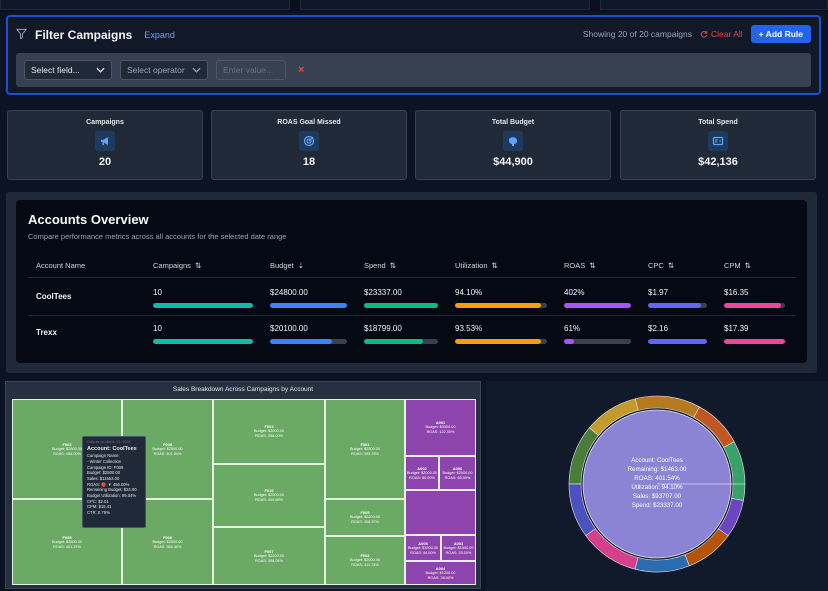  What do you see at coordinates (656, 265) in the screenshot?
I see `col-header-label: CPC` at bounding box center [656, 265].